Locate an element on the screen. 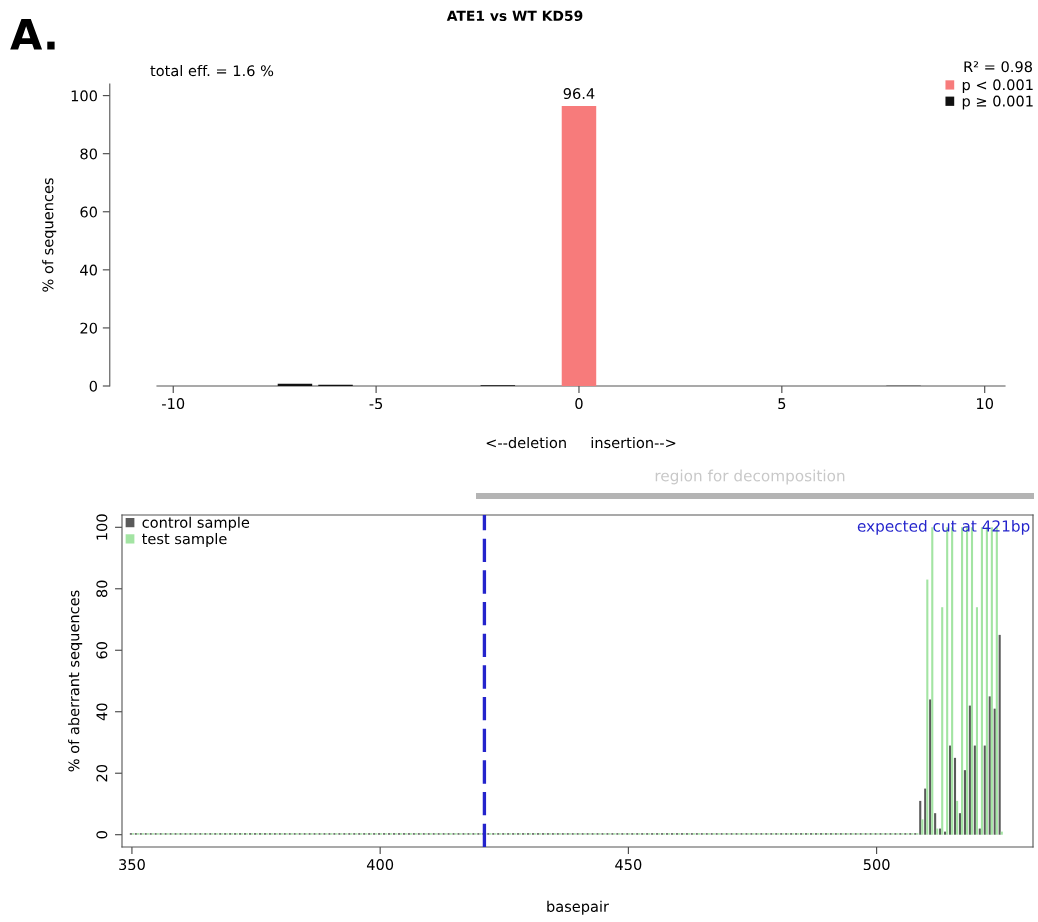 The height and width of the screenshot is (922, 1038). x-axis-title: basepair is located at coordinates (578, 907).